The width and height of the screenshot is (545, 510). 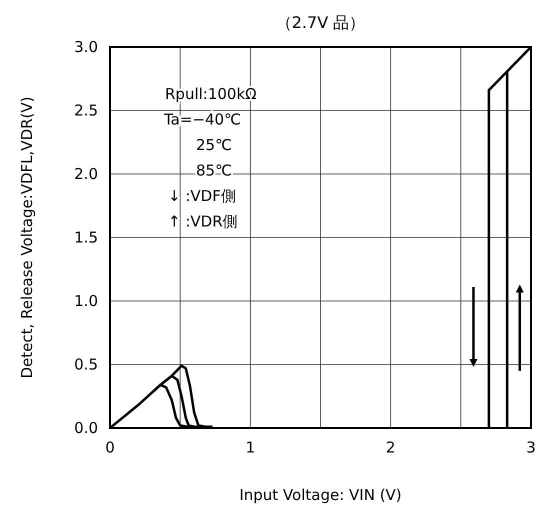 What do you see at coordinates (86, 237) in the screenshot?
I see `y-tick-label: 1.5` at bounding box center [86, 237].